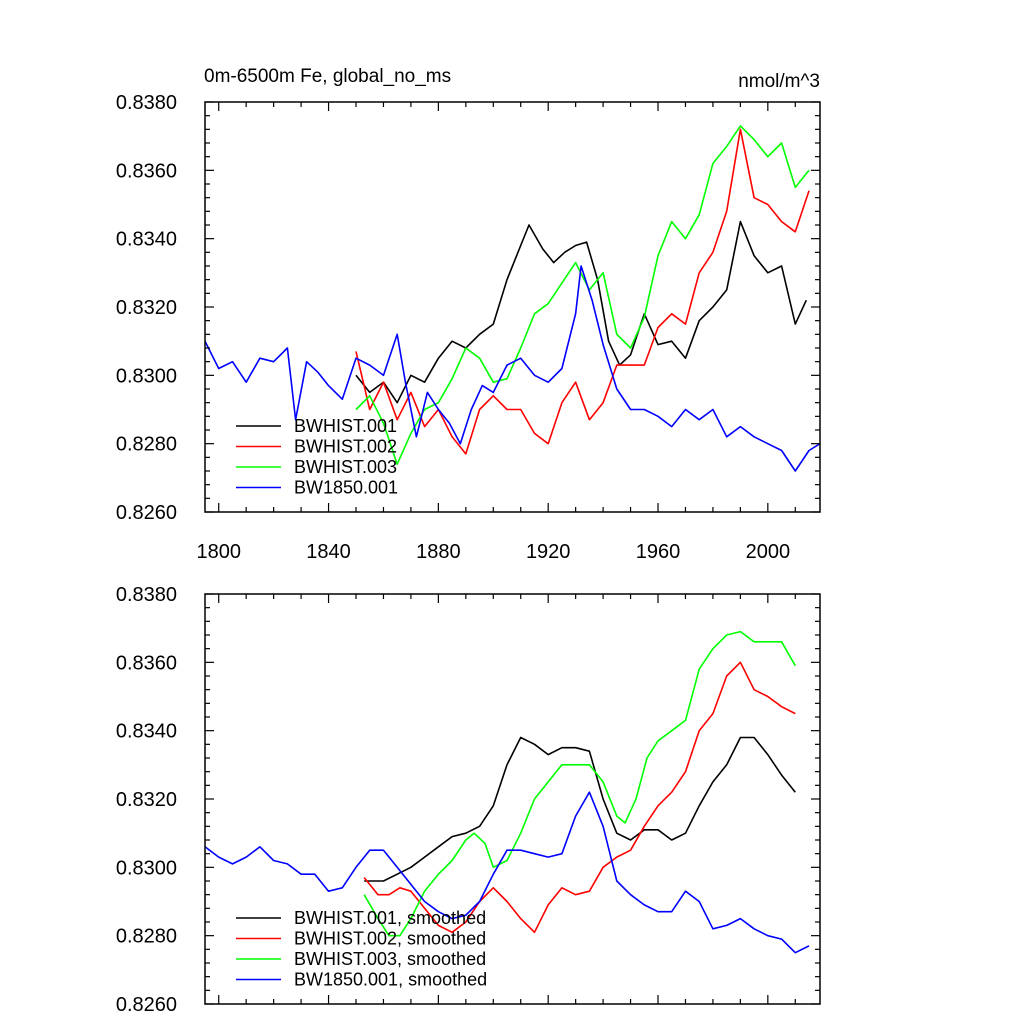  Describe the element at coordinates (327, 76) in the screenshot. I see `chart-title: 0m-6500m Fe, global_no_ms` at that location.